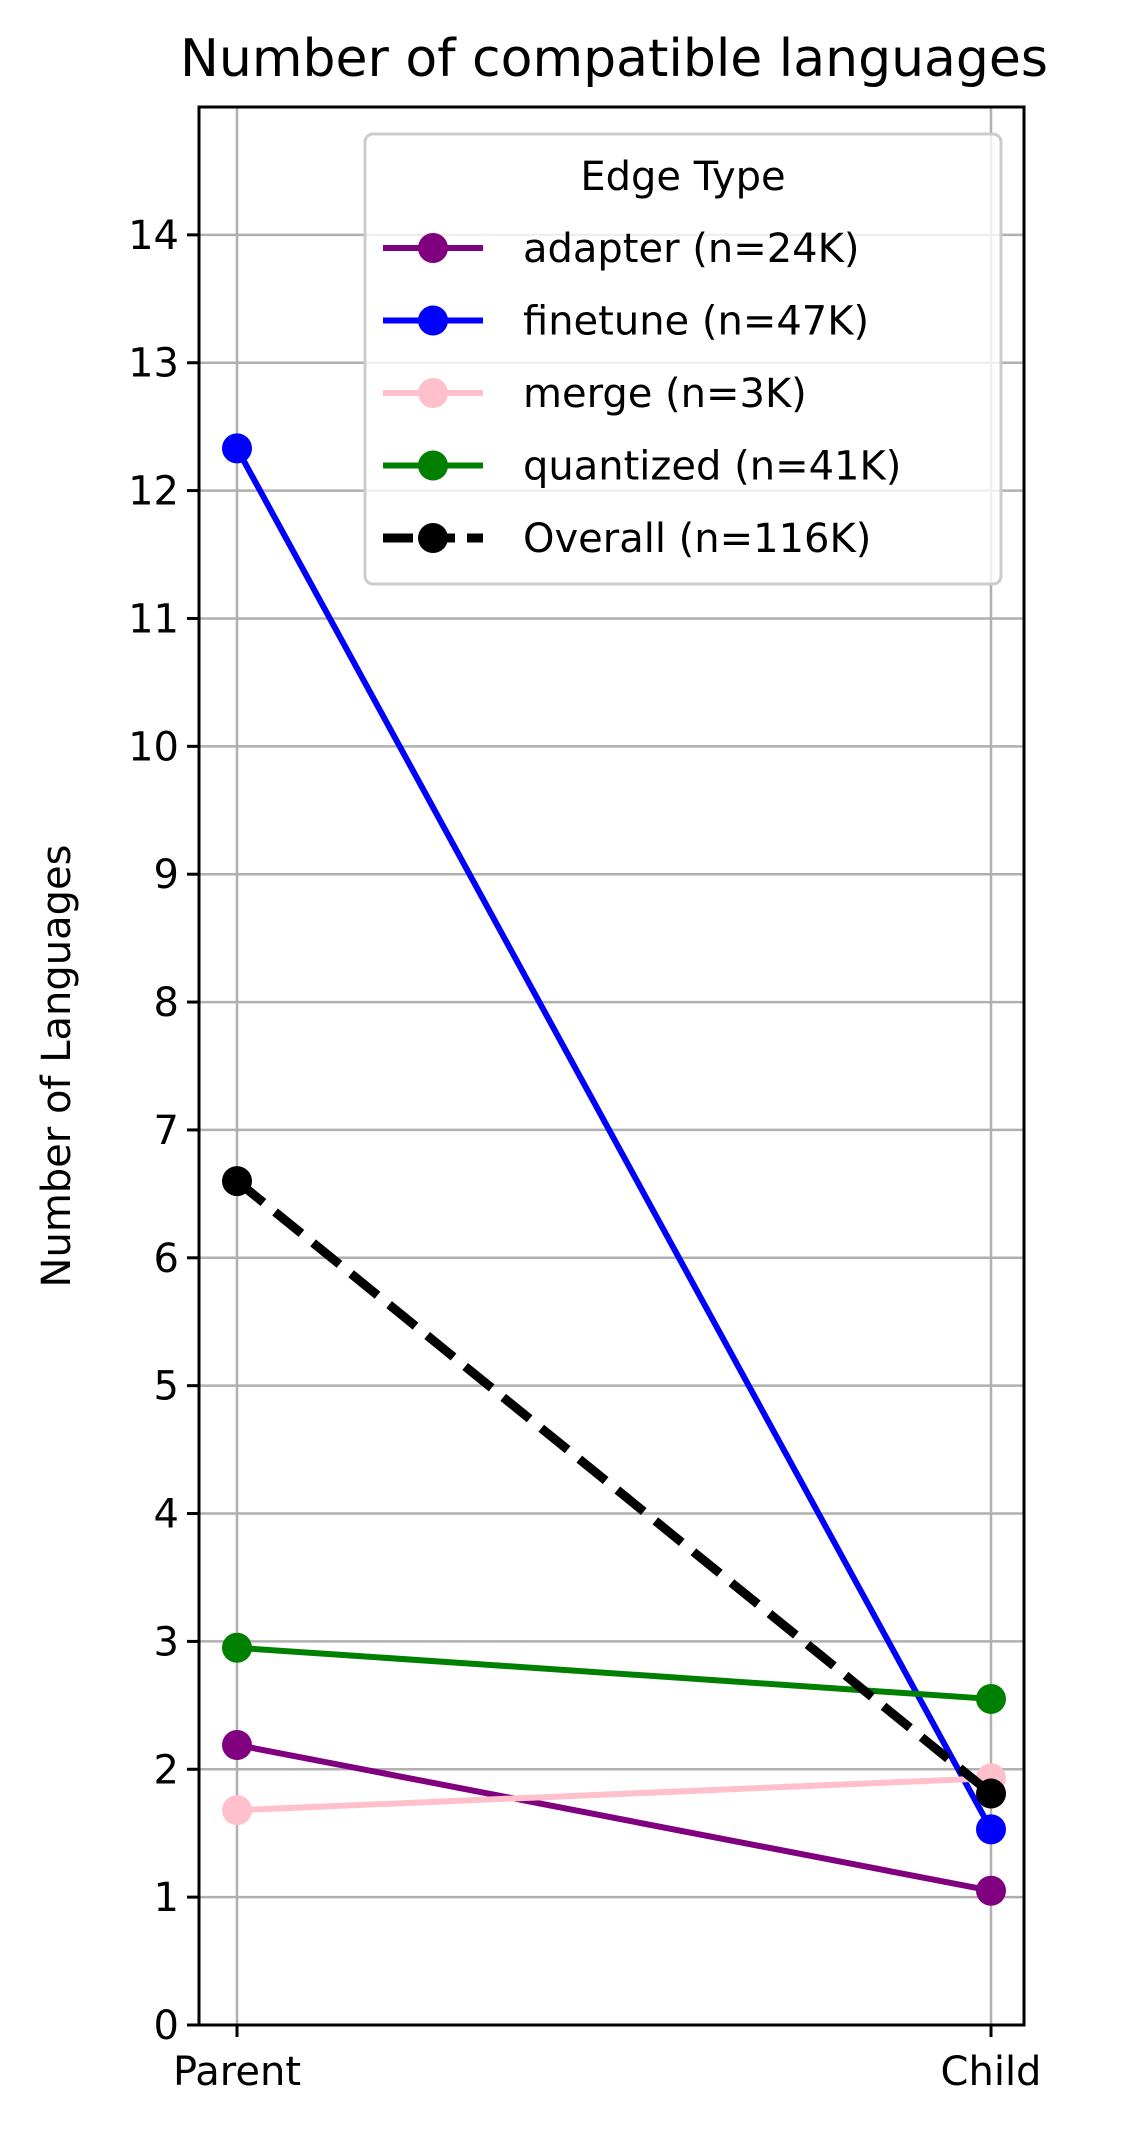  Describe the element at coordinates (697, 539) in the screenshot. I see `legend-label: Overall (n=116K)` at that location.